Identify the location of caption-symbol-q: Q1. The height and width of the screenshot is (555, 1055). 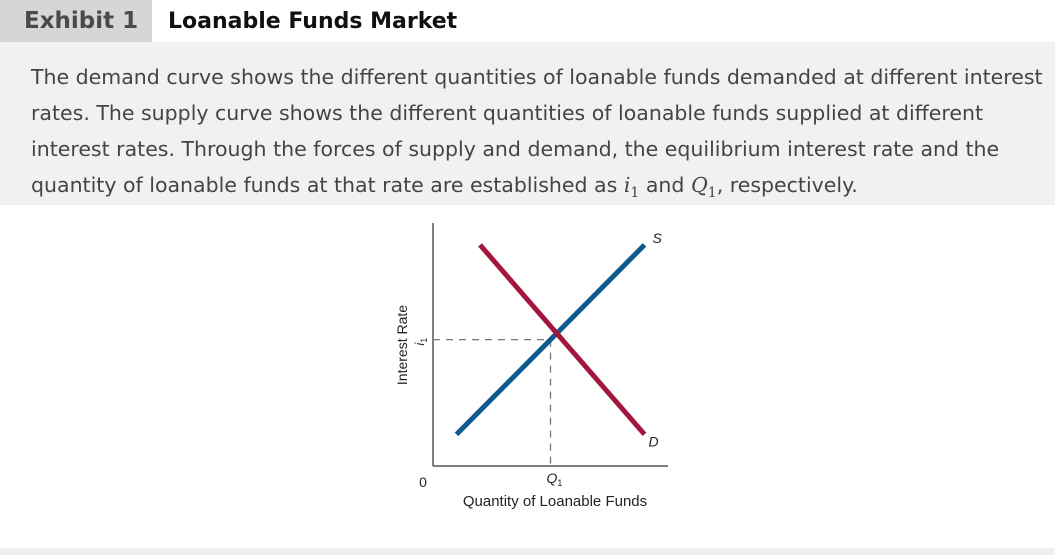
(703, 187).